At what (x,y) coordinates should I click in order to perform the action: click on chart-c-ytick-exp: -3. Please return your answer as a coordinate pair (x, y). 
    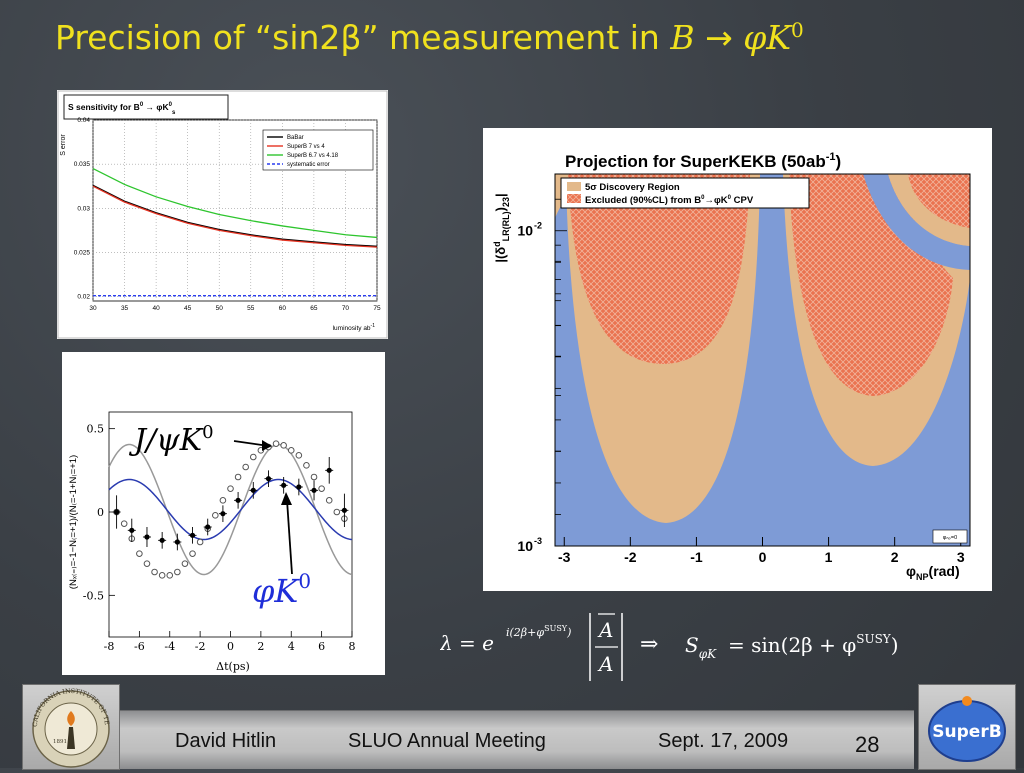
    Looking at the image, I should click on (538, 541).